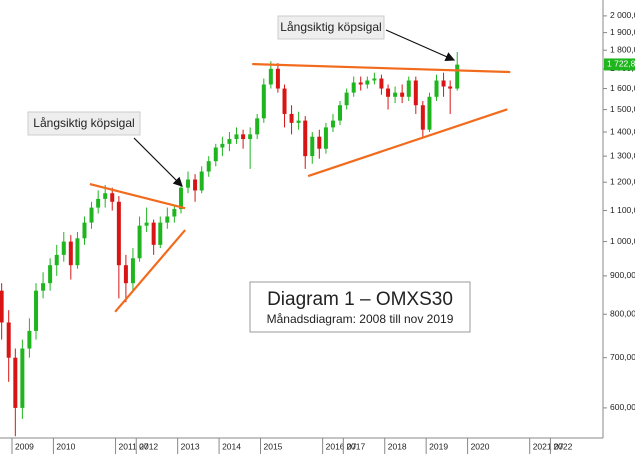  What do you see at coordinates (622, 88) in the screenshot?
I see `y-tick-label: 1 600,00` at bounding box center [622, 88].